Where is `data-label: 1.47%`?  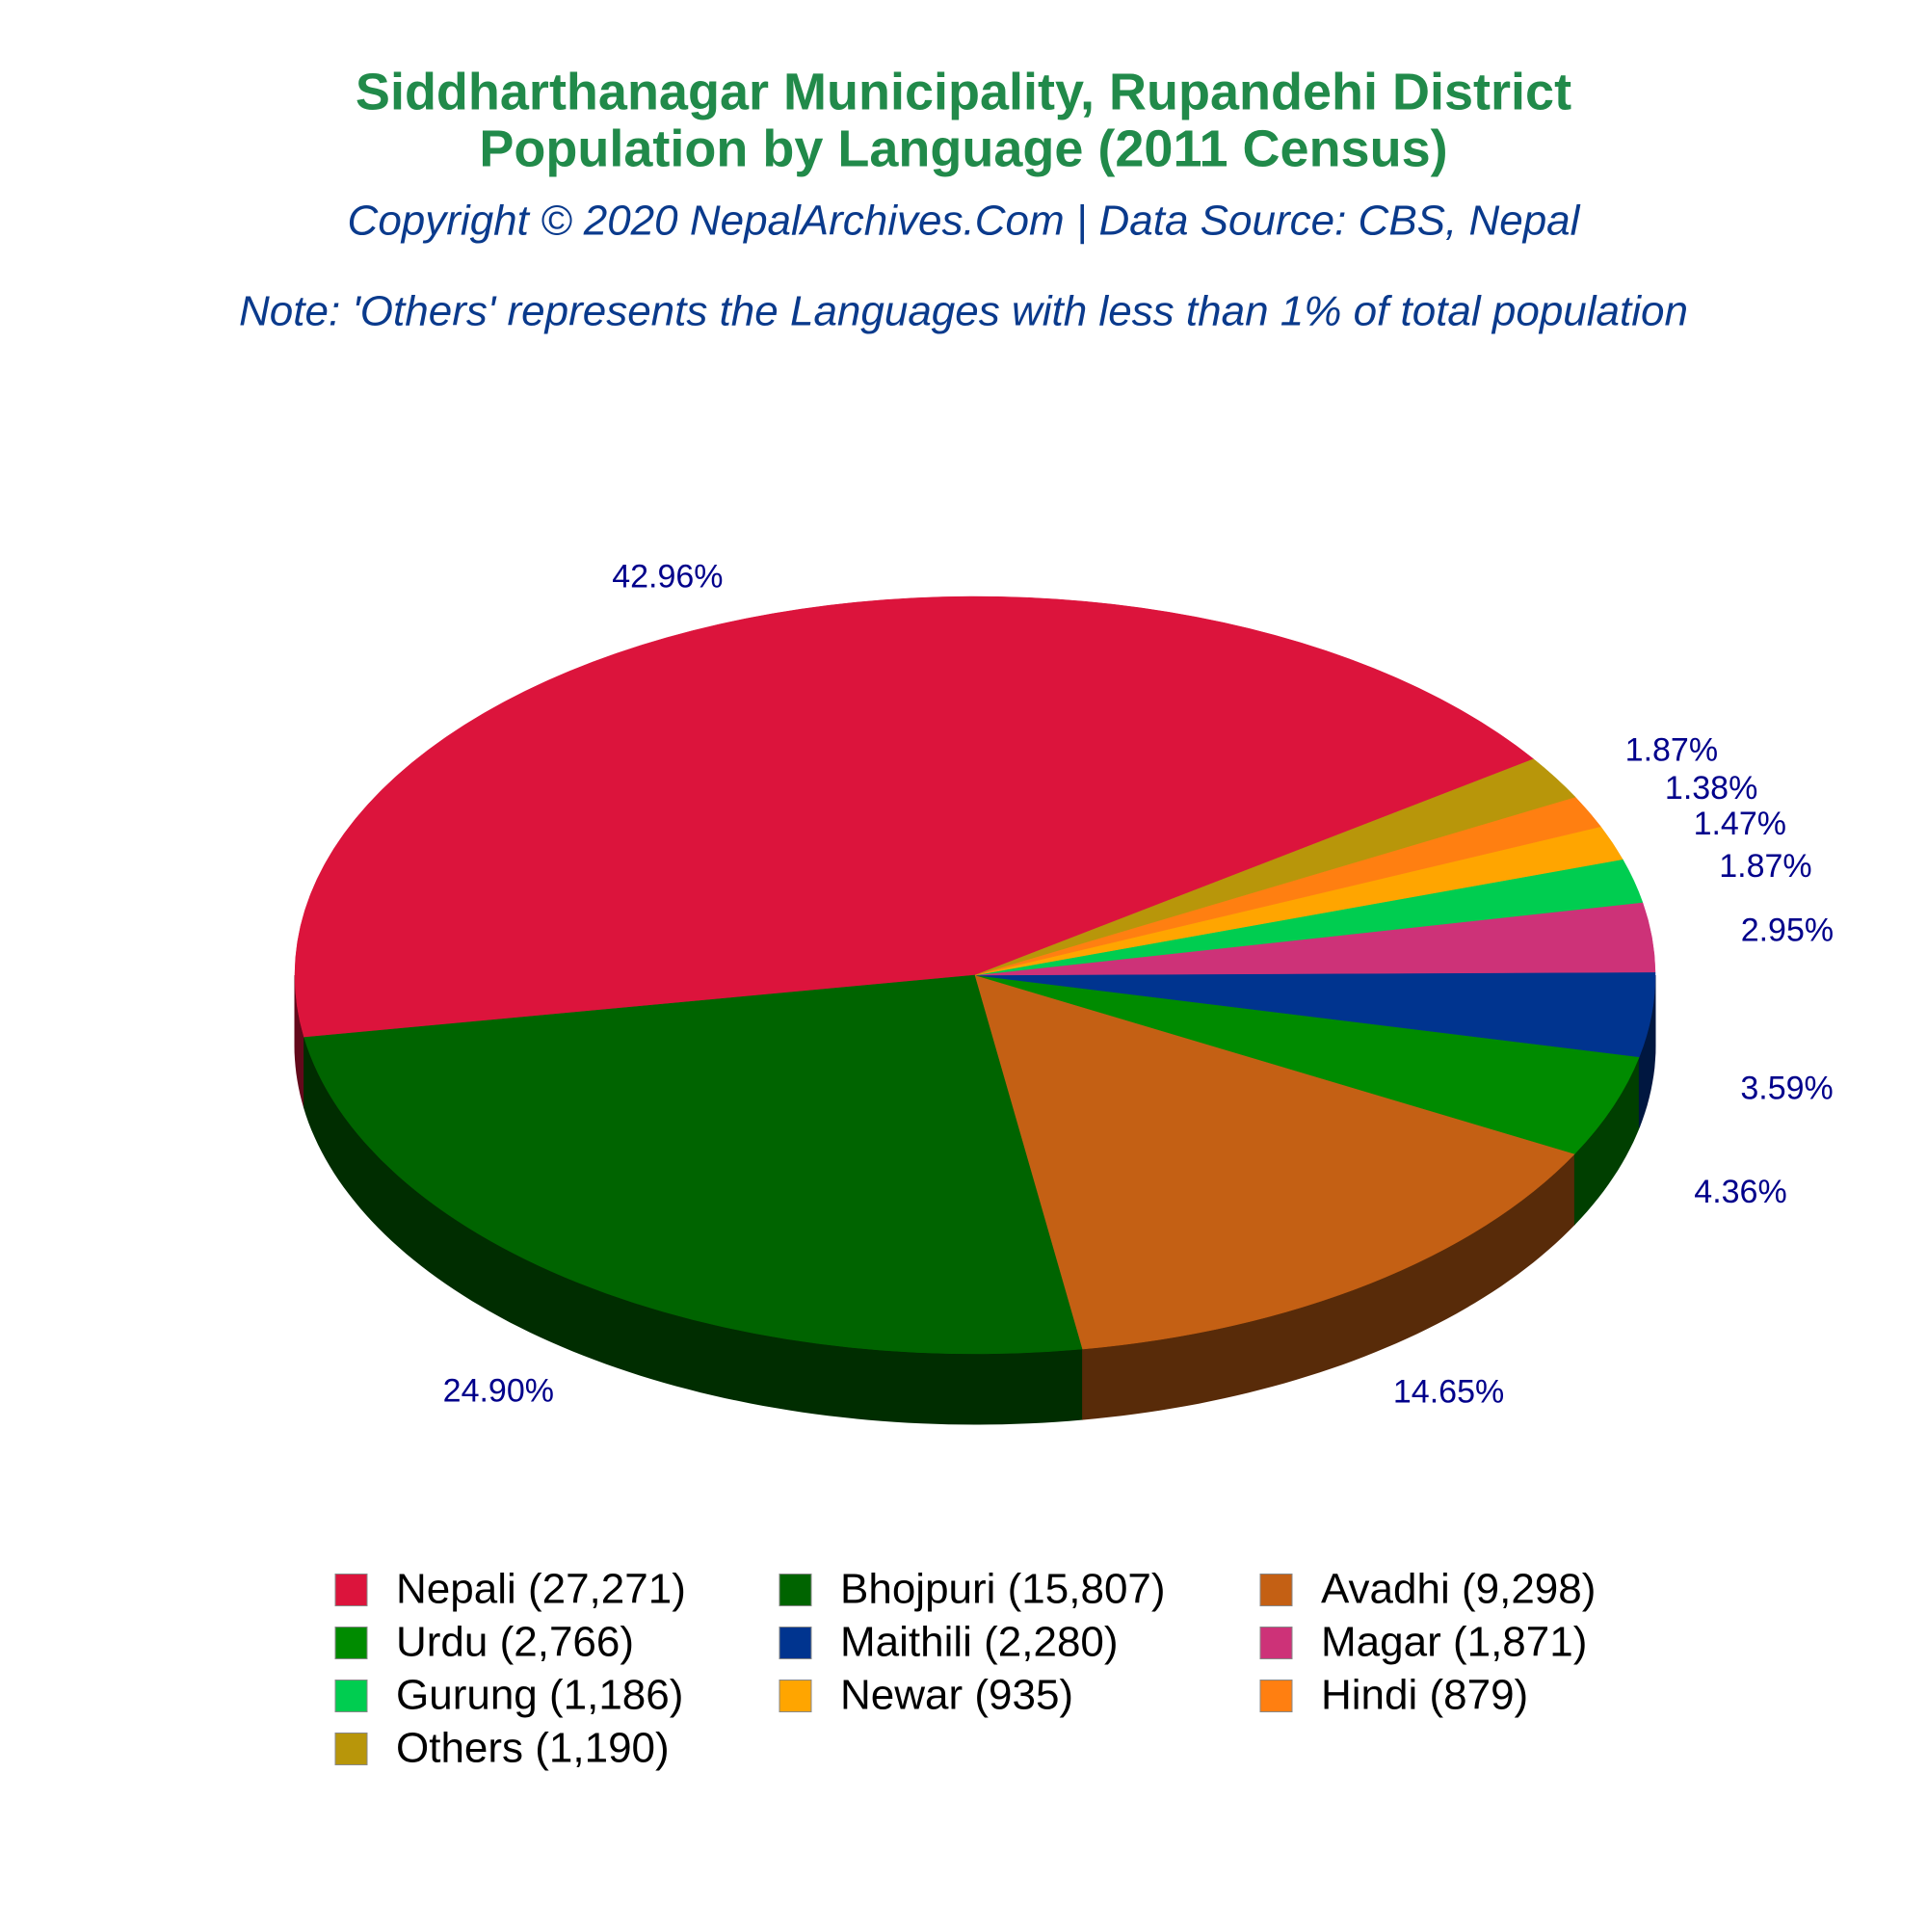 data-label: 1.47% is located at coordinates (1740, 824).